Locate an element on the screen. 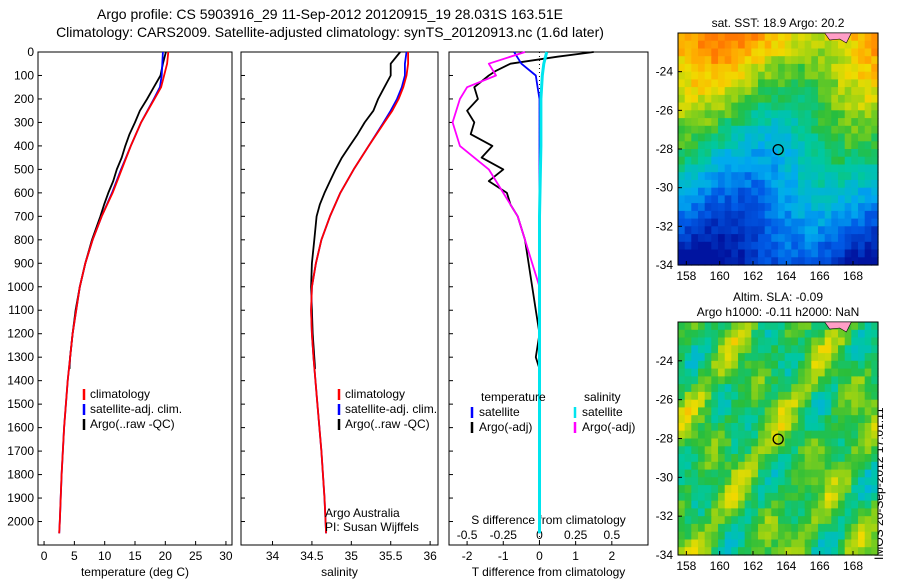 This screenshot has height=580, width=900. coastline-new-caledonia is located at coordinates (838, 327).